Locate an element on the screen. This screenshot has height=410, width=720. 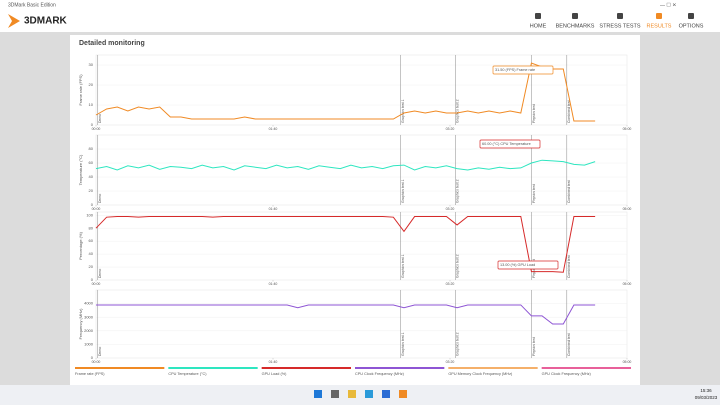
y-tick-label: 2000 is located at coordinates (89, 330).